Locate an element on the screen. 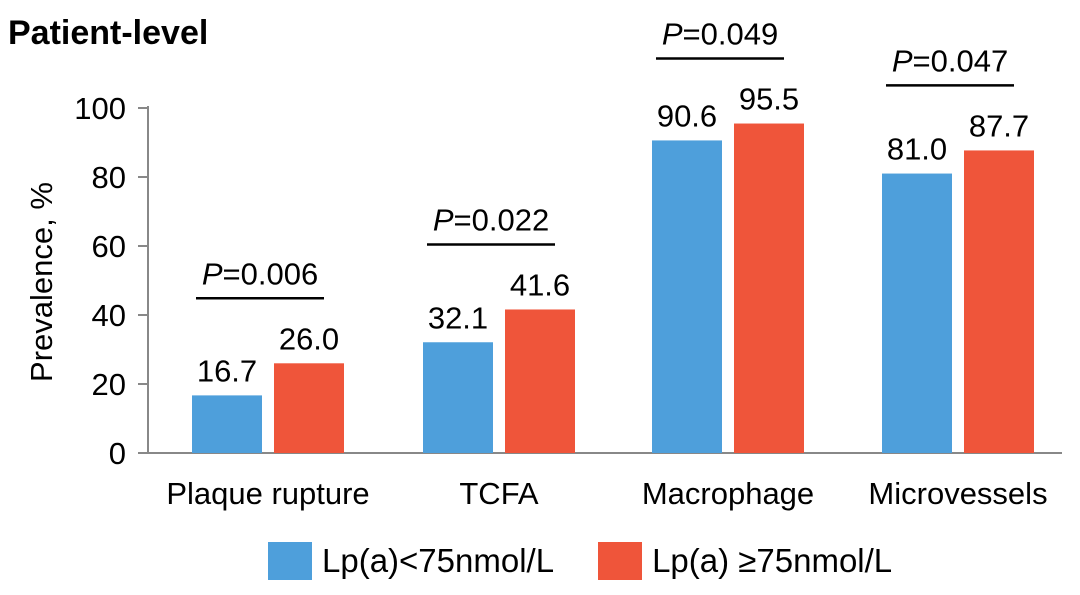 Image resolution: width=1080 pixels, height=595 pixels. category-label: Macrophage is located at coordinates (728, 493).